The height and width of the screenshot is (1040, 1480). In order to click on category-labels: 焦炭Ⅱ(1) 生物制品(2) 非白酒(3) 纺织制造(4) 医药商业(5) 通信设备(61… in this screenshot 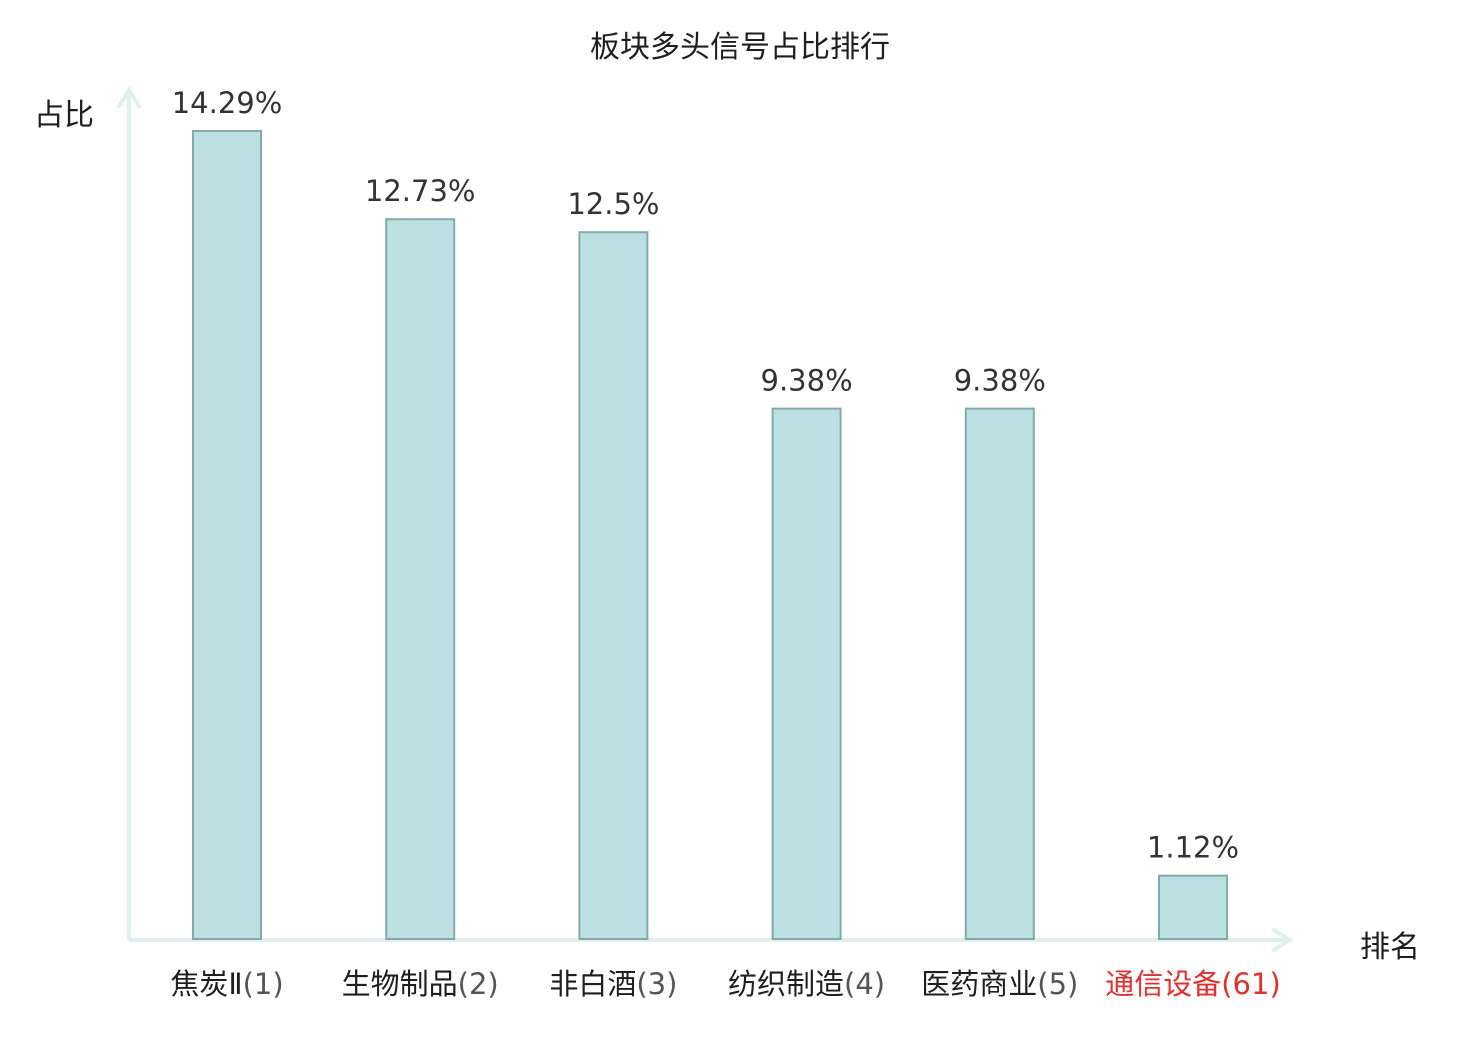, I will do `click(725, 984)`.